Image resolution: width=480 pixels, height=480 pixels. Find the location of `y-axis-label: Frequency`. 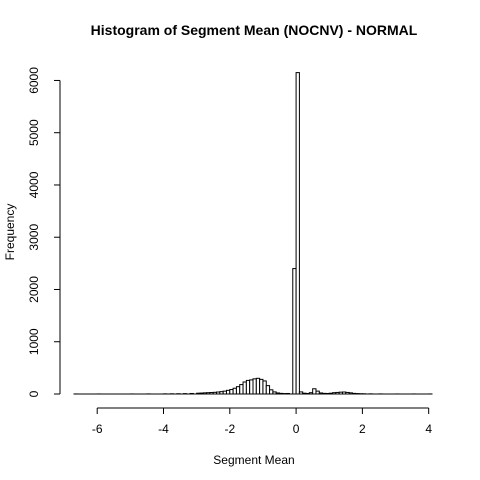

y-axis-label: Frequency is located at coordinates (10, 232).